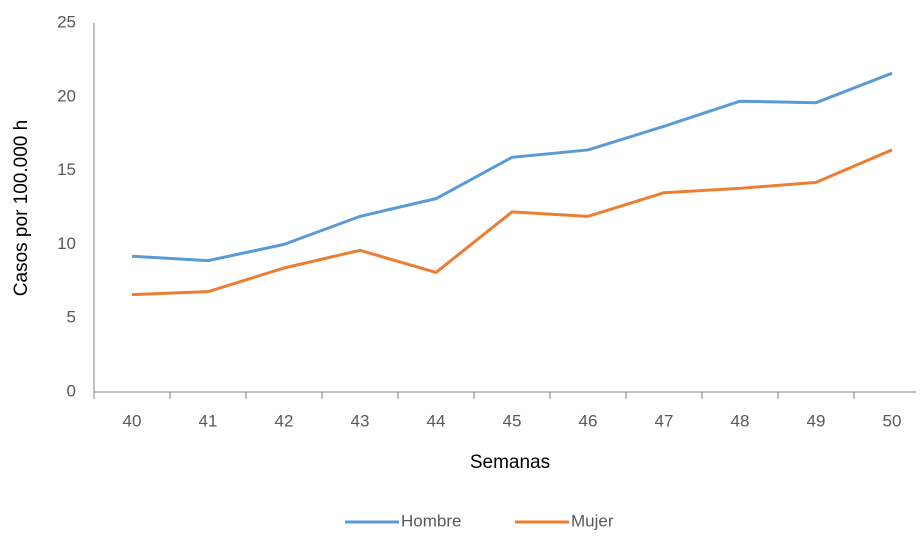 The height and width of the screenshot is (536, 921). Describe the element at coordinates (892, 420) in the screenshot. I see `x-tick-label: 50` at that location.